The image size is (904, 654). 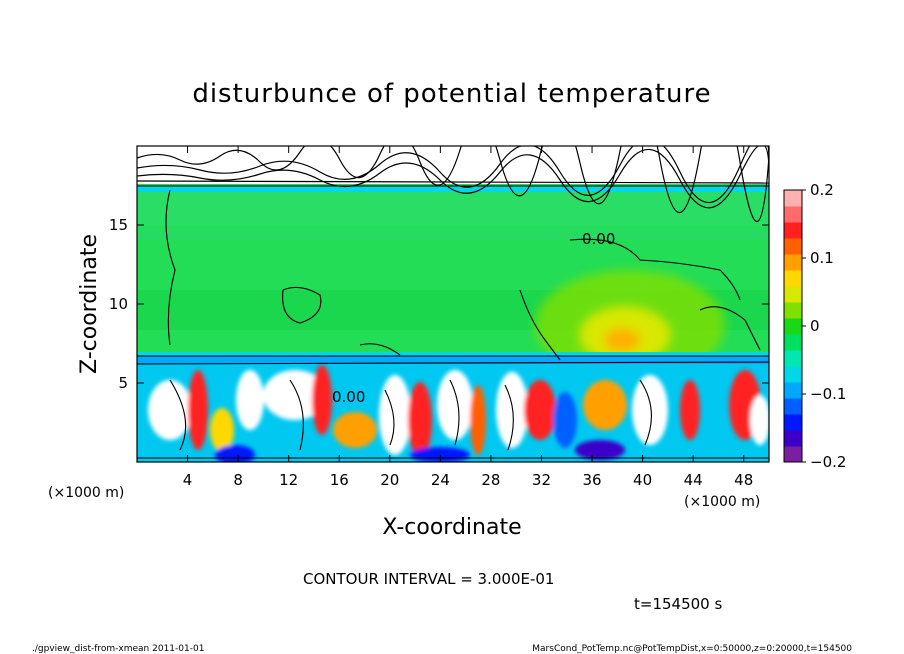 What do you see at coordinates (86, 493) in the screenshot?
I see `y-axis-unit: (×1000 m)` at bounding box center [86, 493].